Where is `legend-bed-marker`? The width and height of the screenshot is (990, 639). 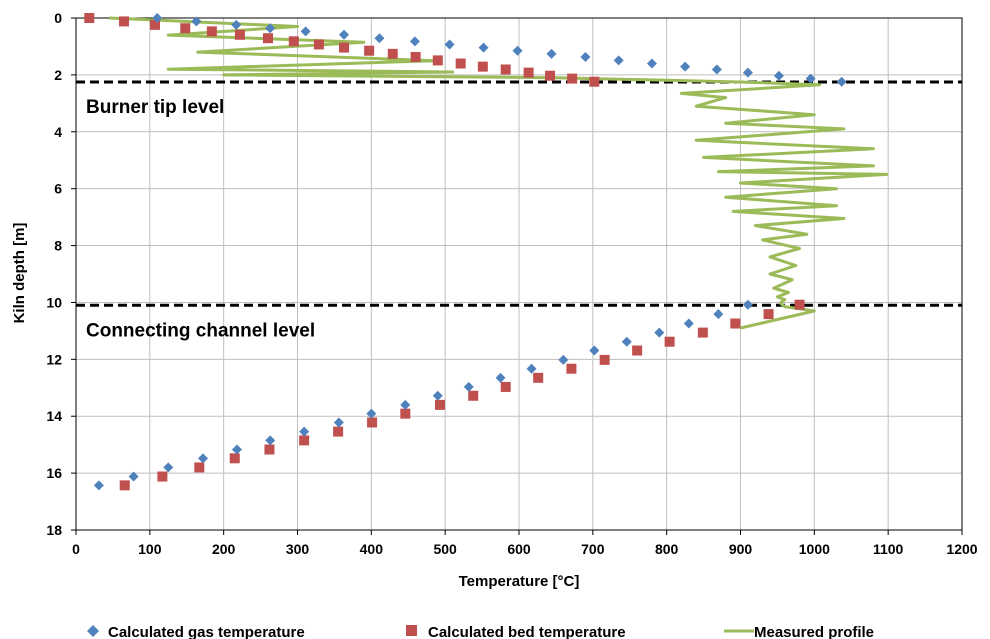
legend-bed-marker is located at coordinates (411, 630).